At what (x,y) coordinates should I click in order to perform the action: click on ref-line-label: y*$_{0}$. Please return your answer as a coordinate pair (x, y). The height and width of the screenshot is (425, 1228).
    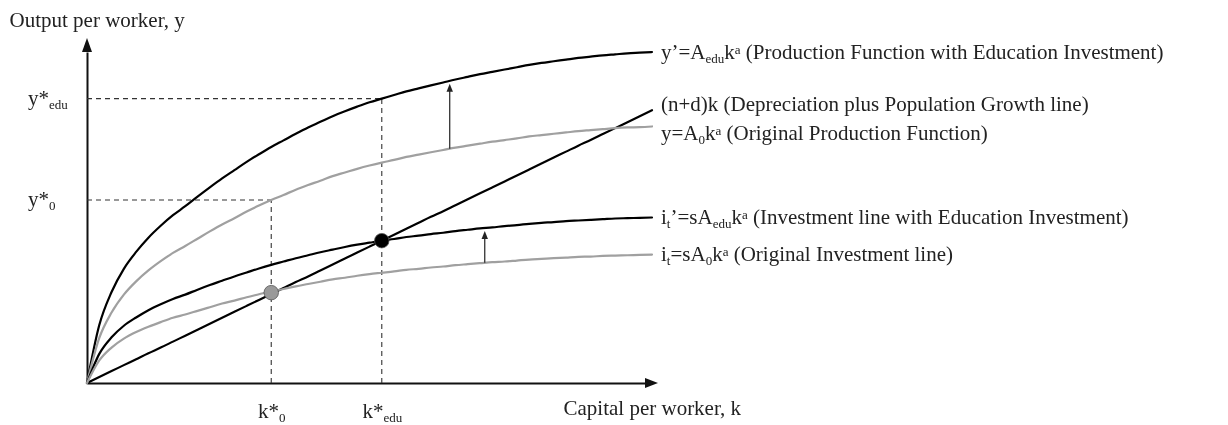
    Looking at the image, I should click on (42, 199).